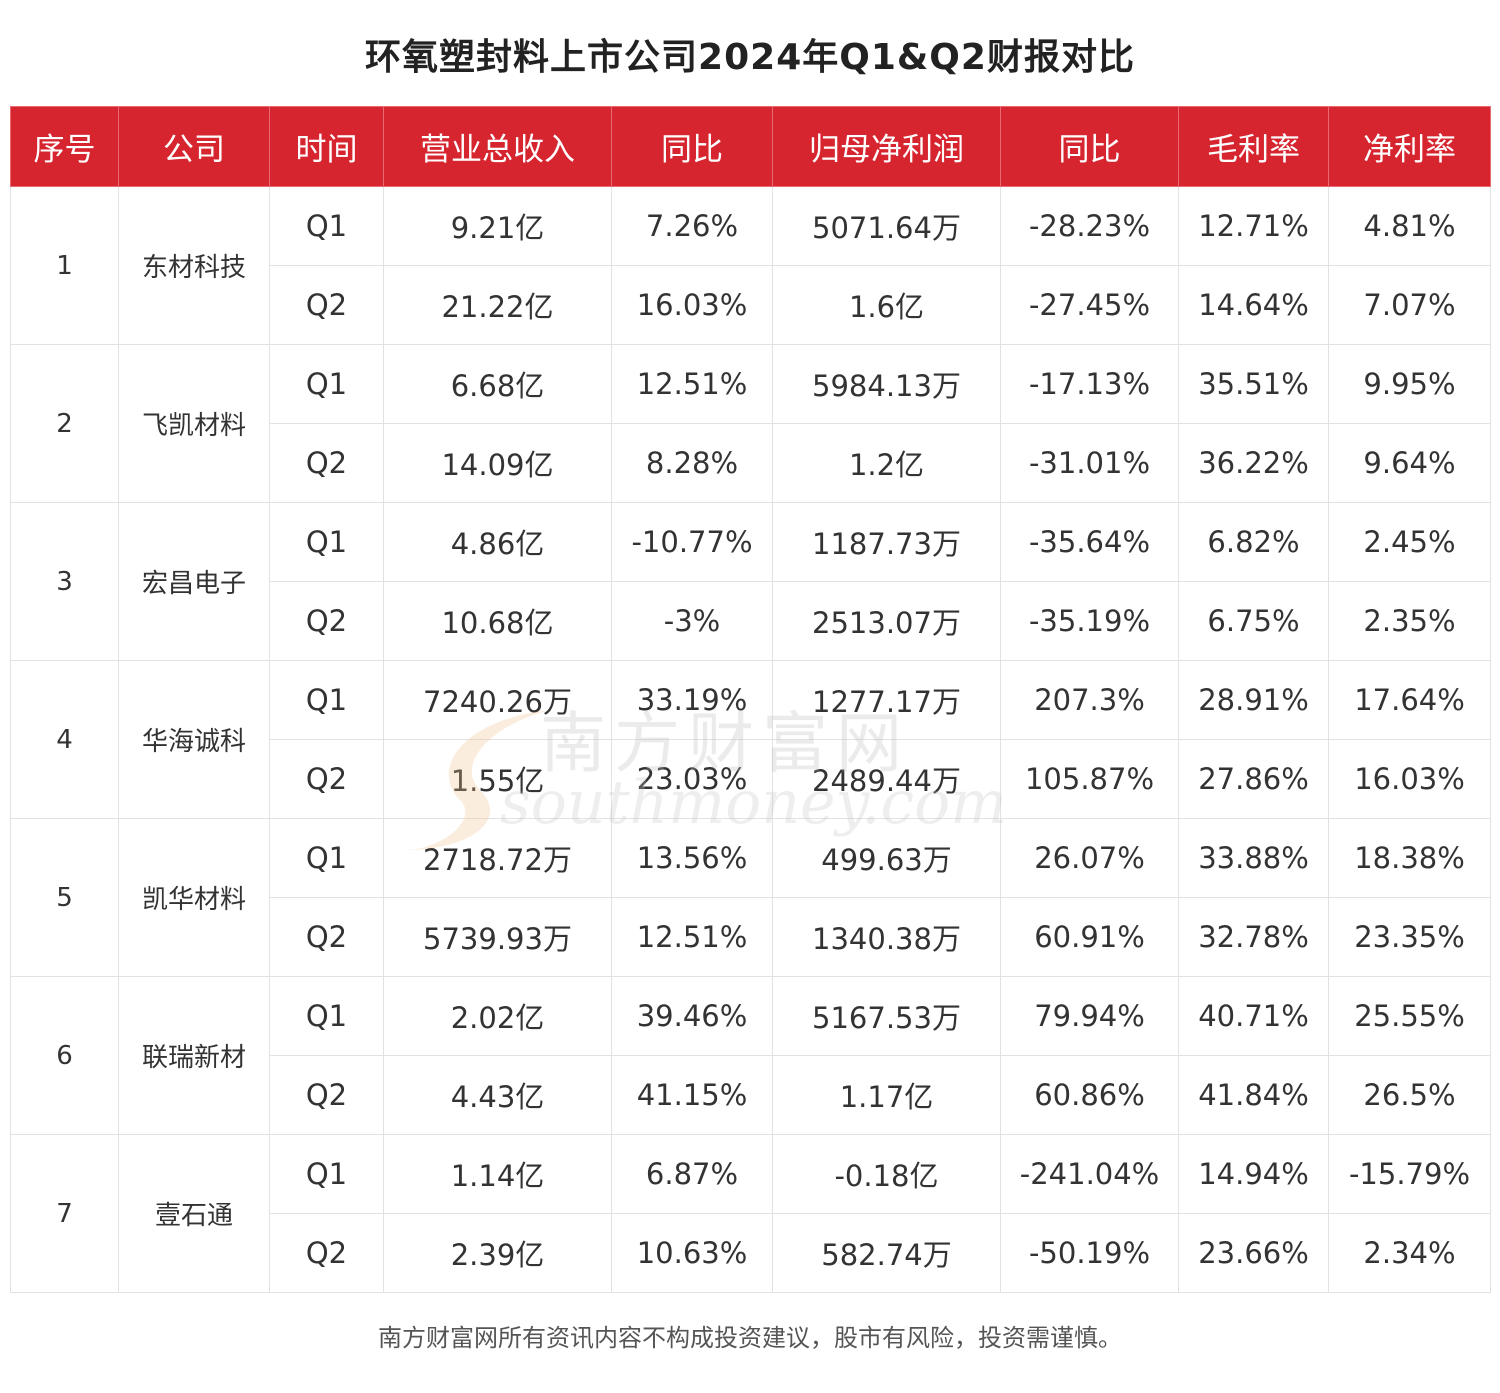 The width and height of the screenshot is (1500, 1393). I want to click on net-margin-cell: 26.5%, so click(1409, 1095).